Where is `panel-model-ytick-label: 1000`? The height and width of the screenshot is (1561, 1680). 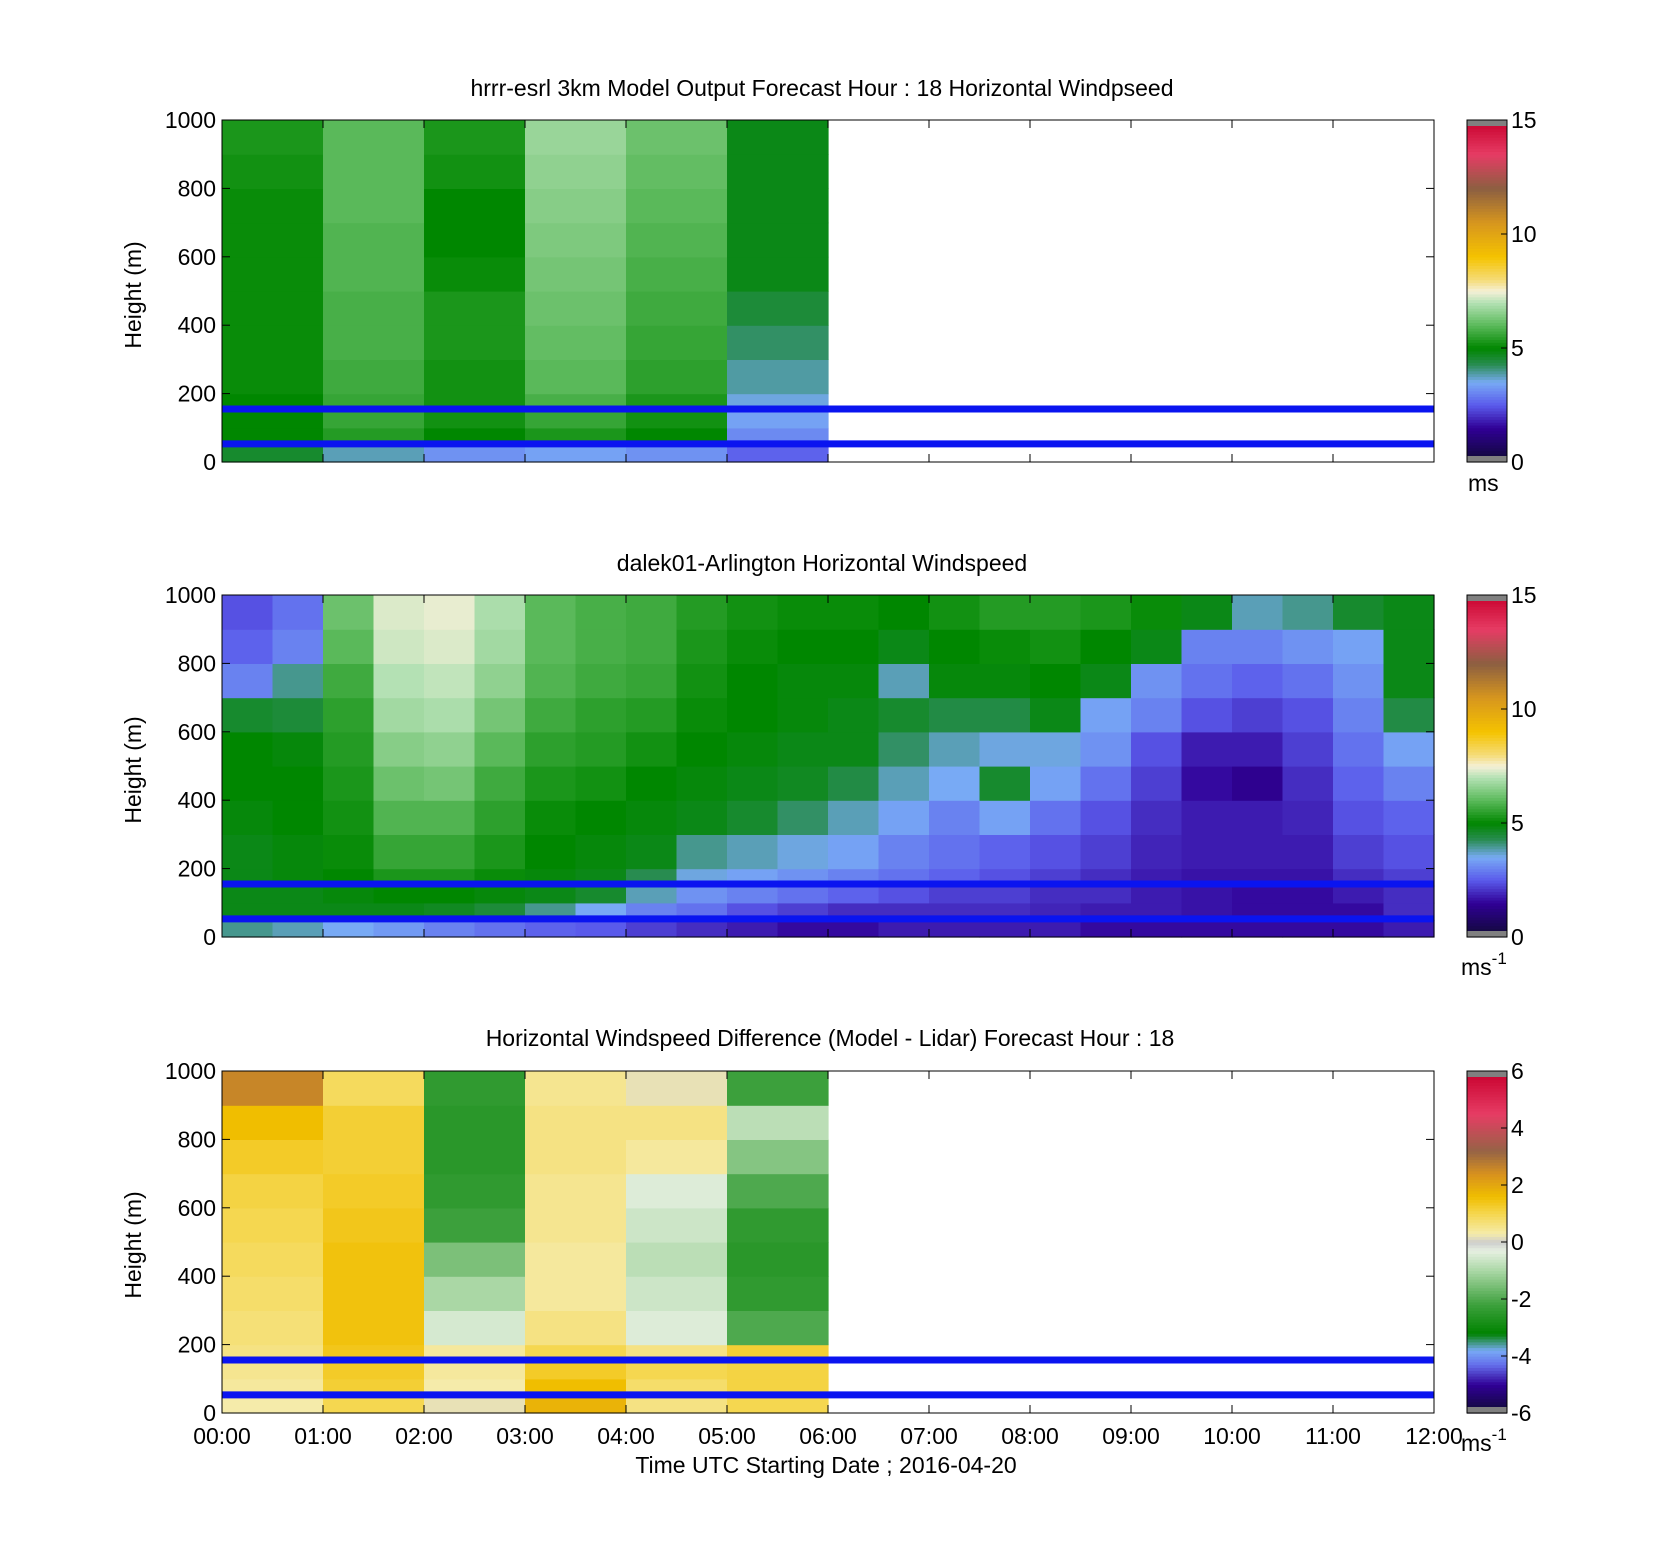
panel-model-ytick-label: 1000 is located at coordinates (190, 120).